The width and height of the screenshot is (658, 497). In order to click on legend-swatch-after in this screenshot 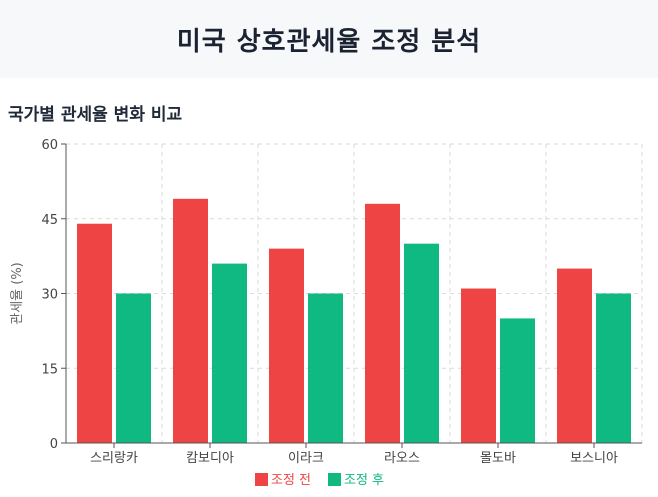, I will do `click(334, 479)`.